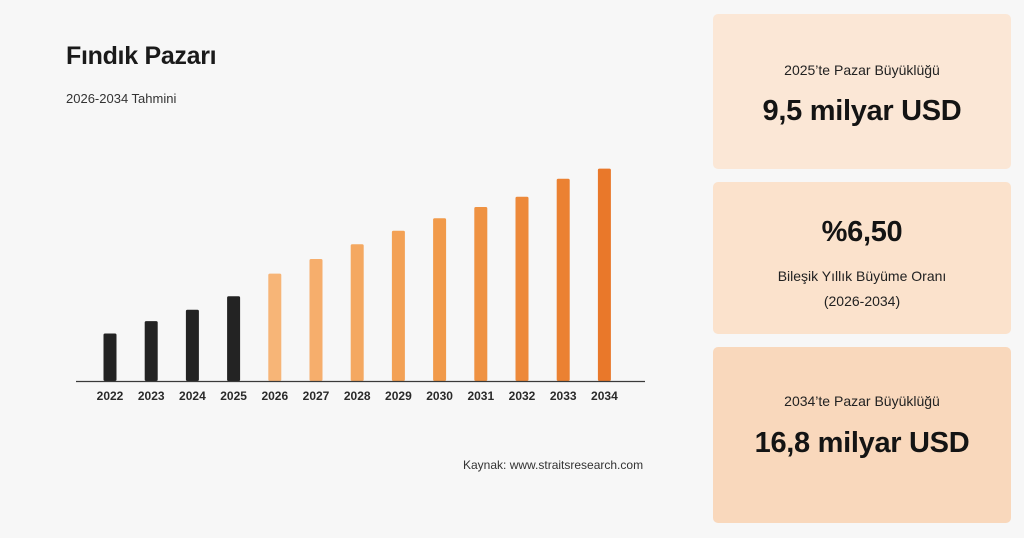 The image size is (1024, 538). What do you see at coordinates (398, 396) in the screenshot?
I see `x-tick-label-2029: 2029` at bounding box center [398, 396].